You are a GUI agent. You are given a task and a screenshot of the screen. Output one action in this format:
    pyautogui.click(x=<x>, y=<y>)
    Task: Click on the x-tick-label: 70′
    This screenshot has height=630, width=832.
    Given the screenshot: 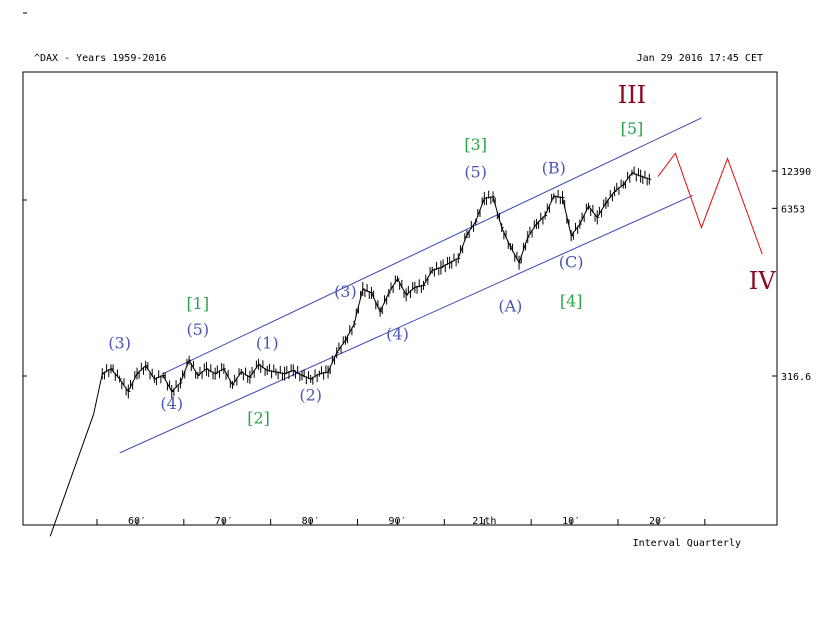 What is the action you would take?
    pyautogui.click(x=224, y=521)
    